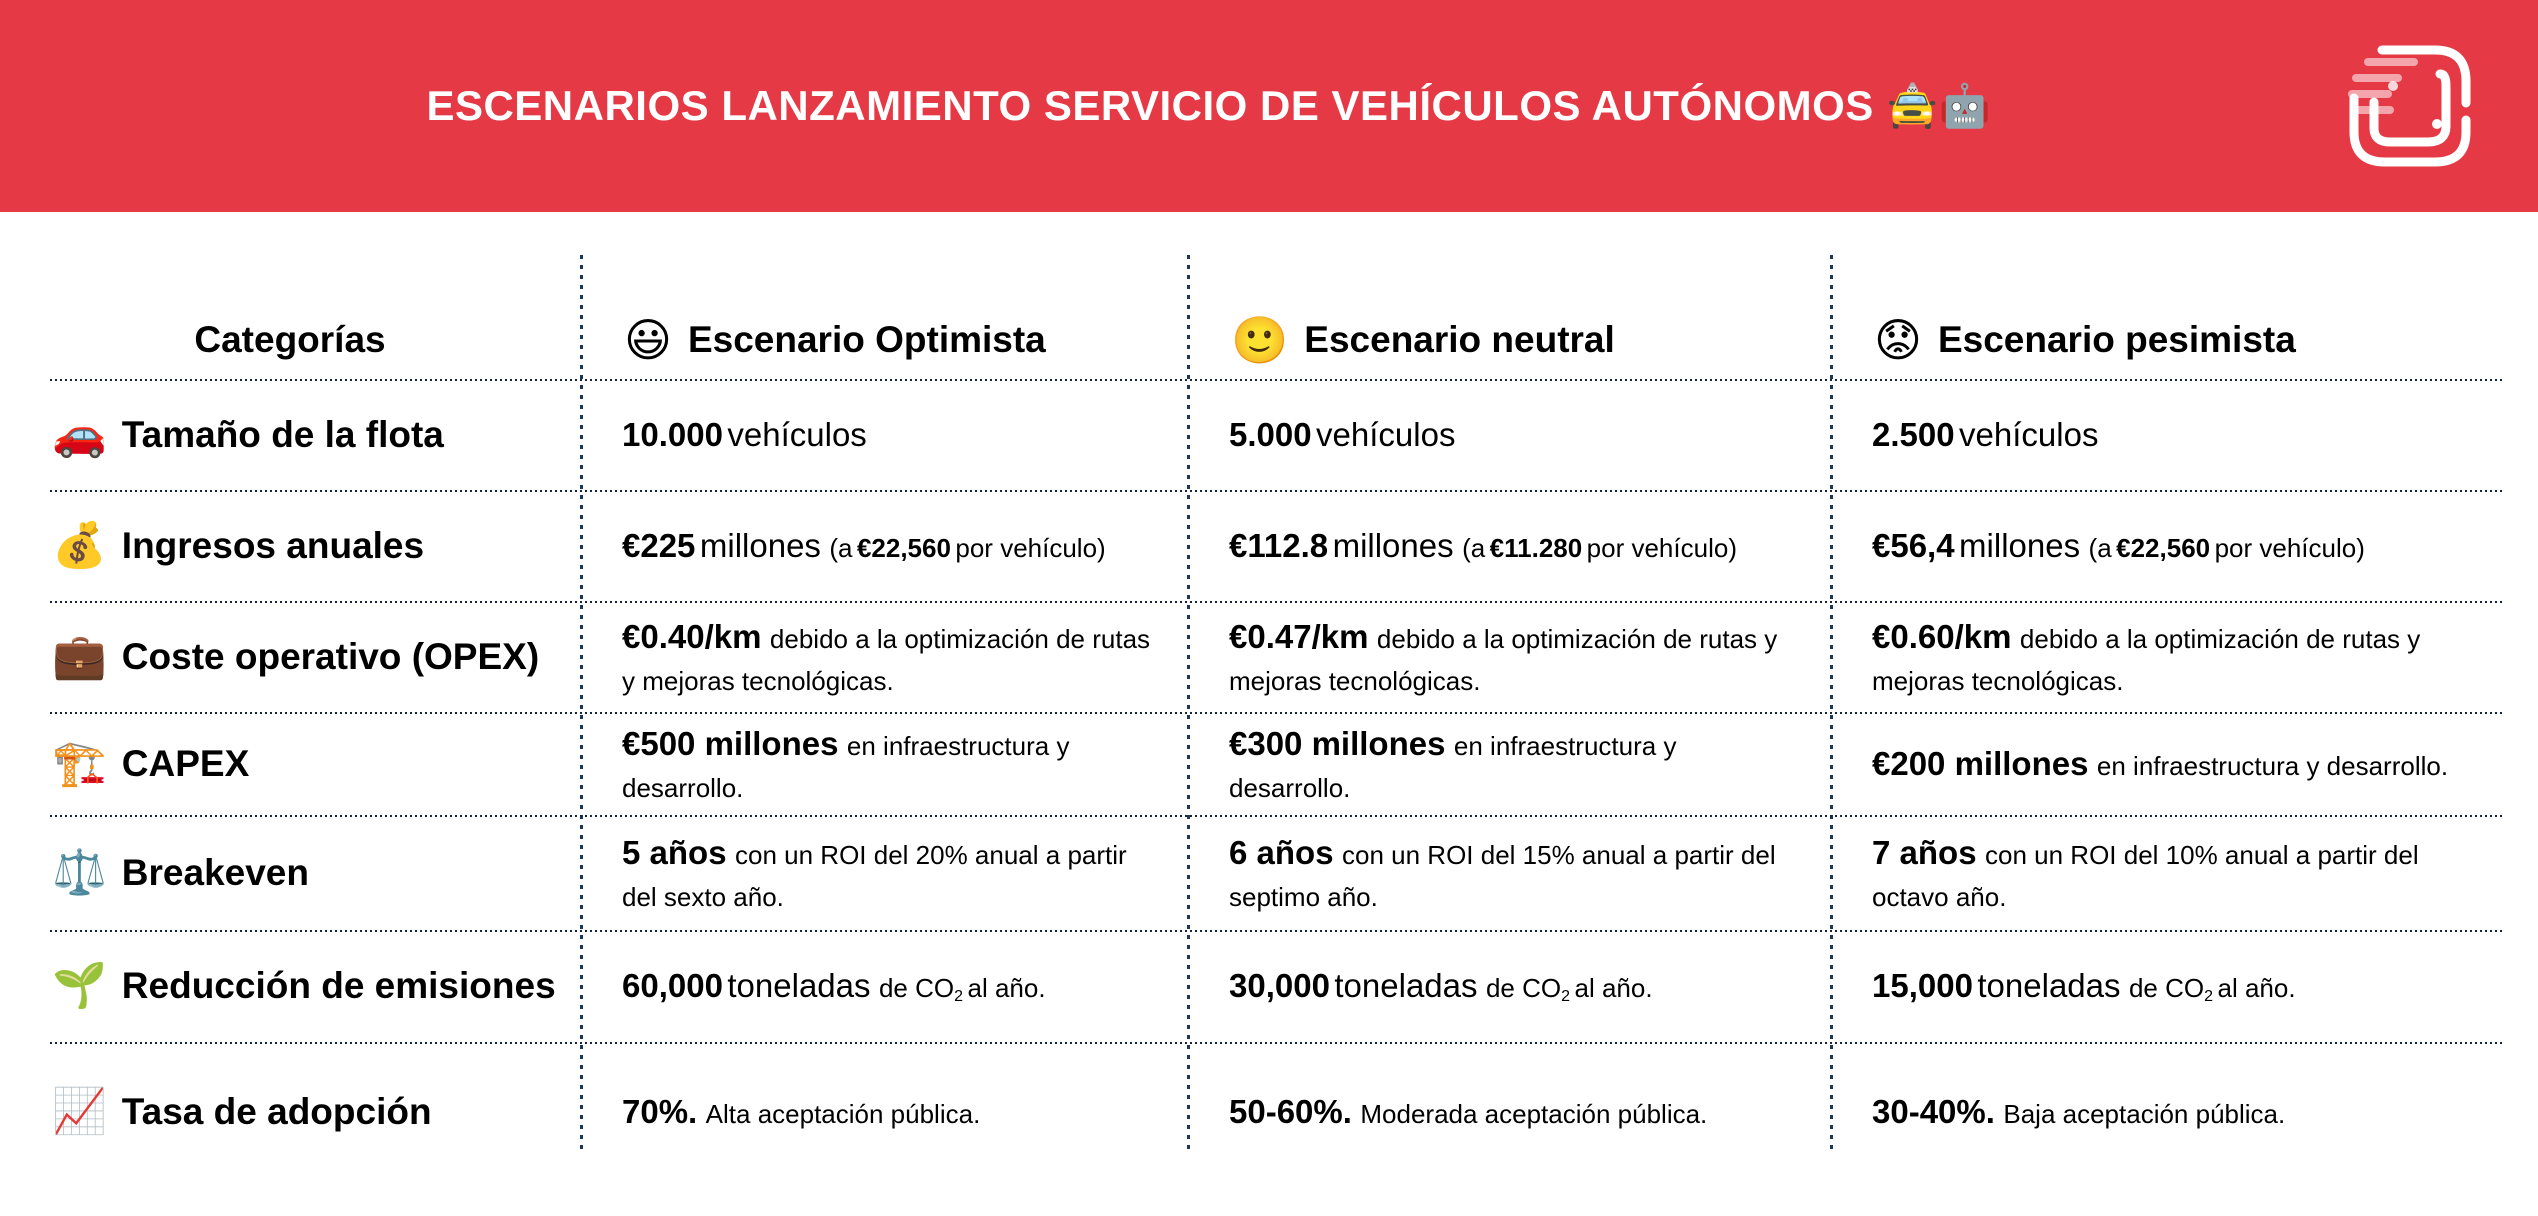 This screenshot has height=1216, width=2538. I want to click on cell-value: 7 años, so click(1924, 853).